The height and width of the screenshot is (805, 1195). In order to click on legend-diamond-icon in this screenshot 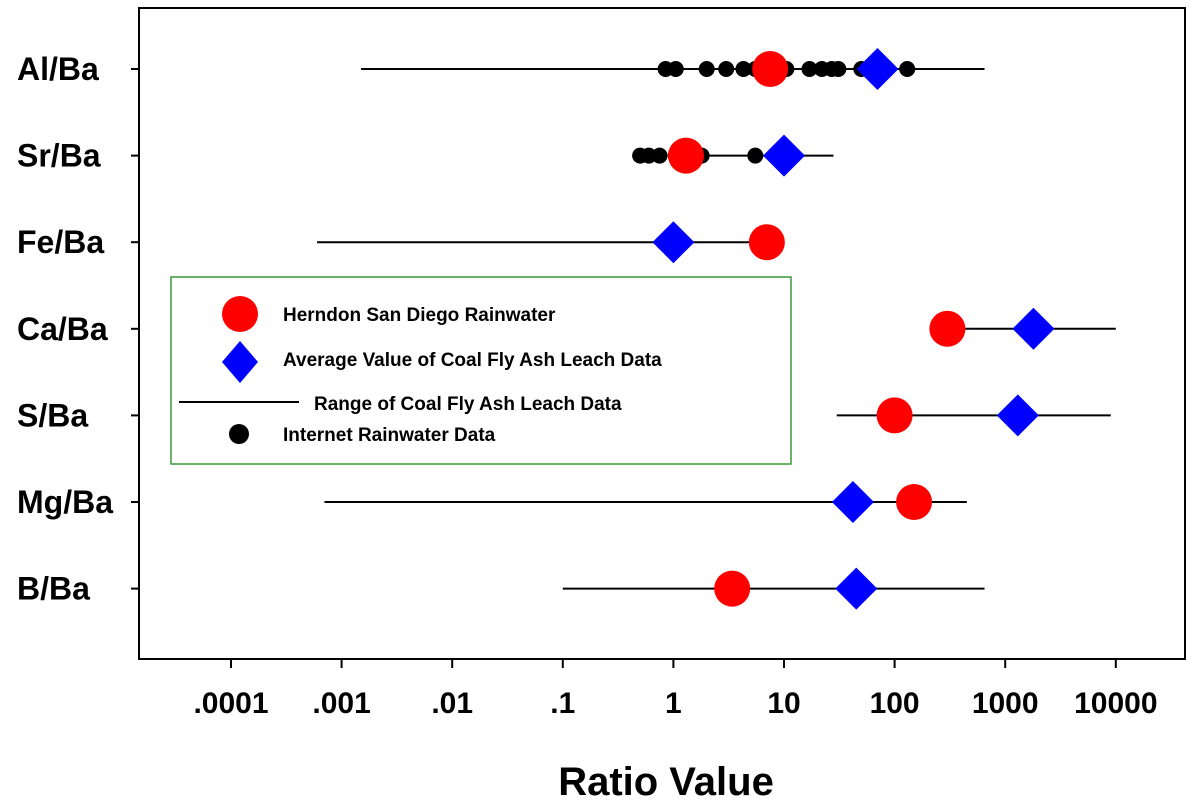, I will do `click(240, 362)`.